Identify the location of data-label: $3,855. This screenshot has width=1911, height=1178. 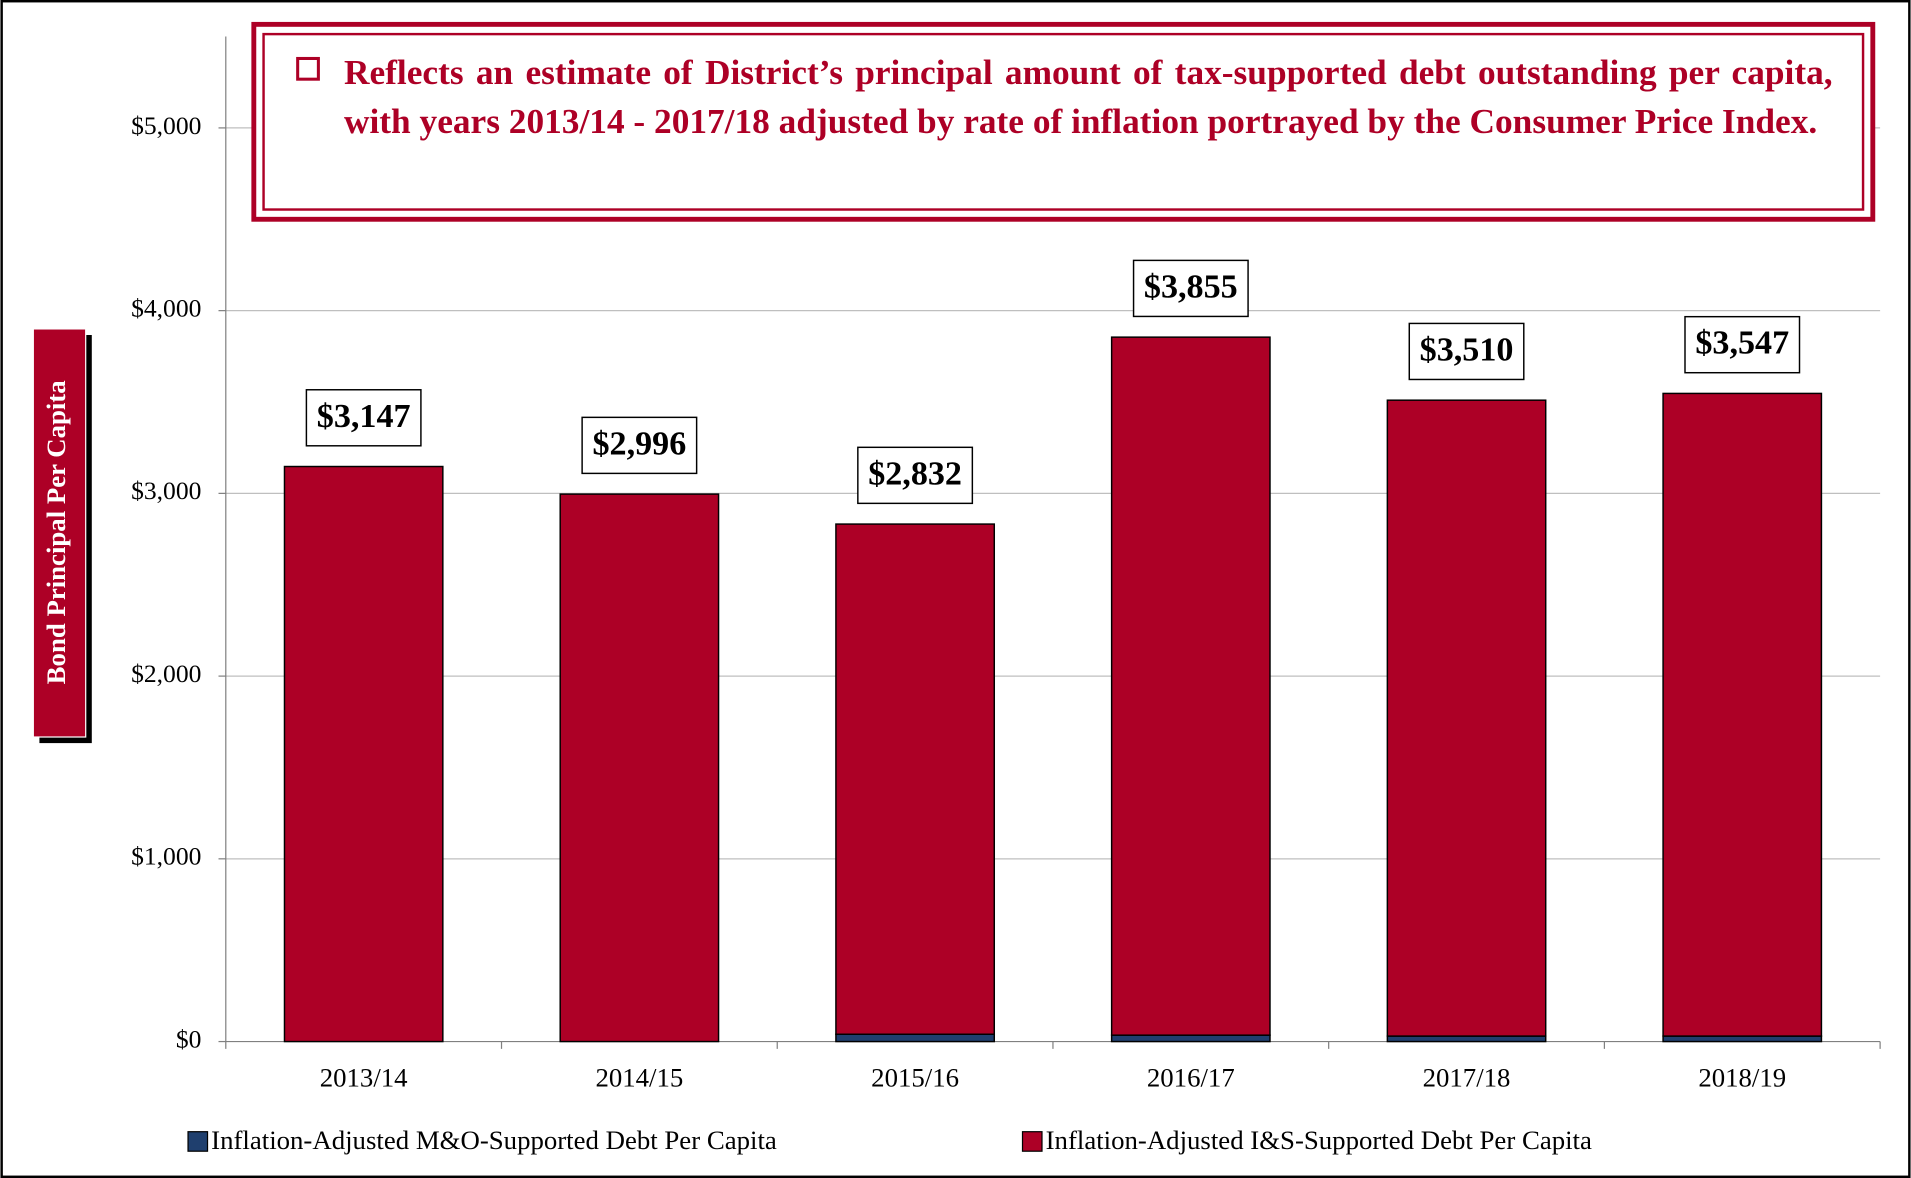
(1191, 286).